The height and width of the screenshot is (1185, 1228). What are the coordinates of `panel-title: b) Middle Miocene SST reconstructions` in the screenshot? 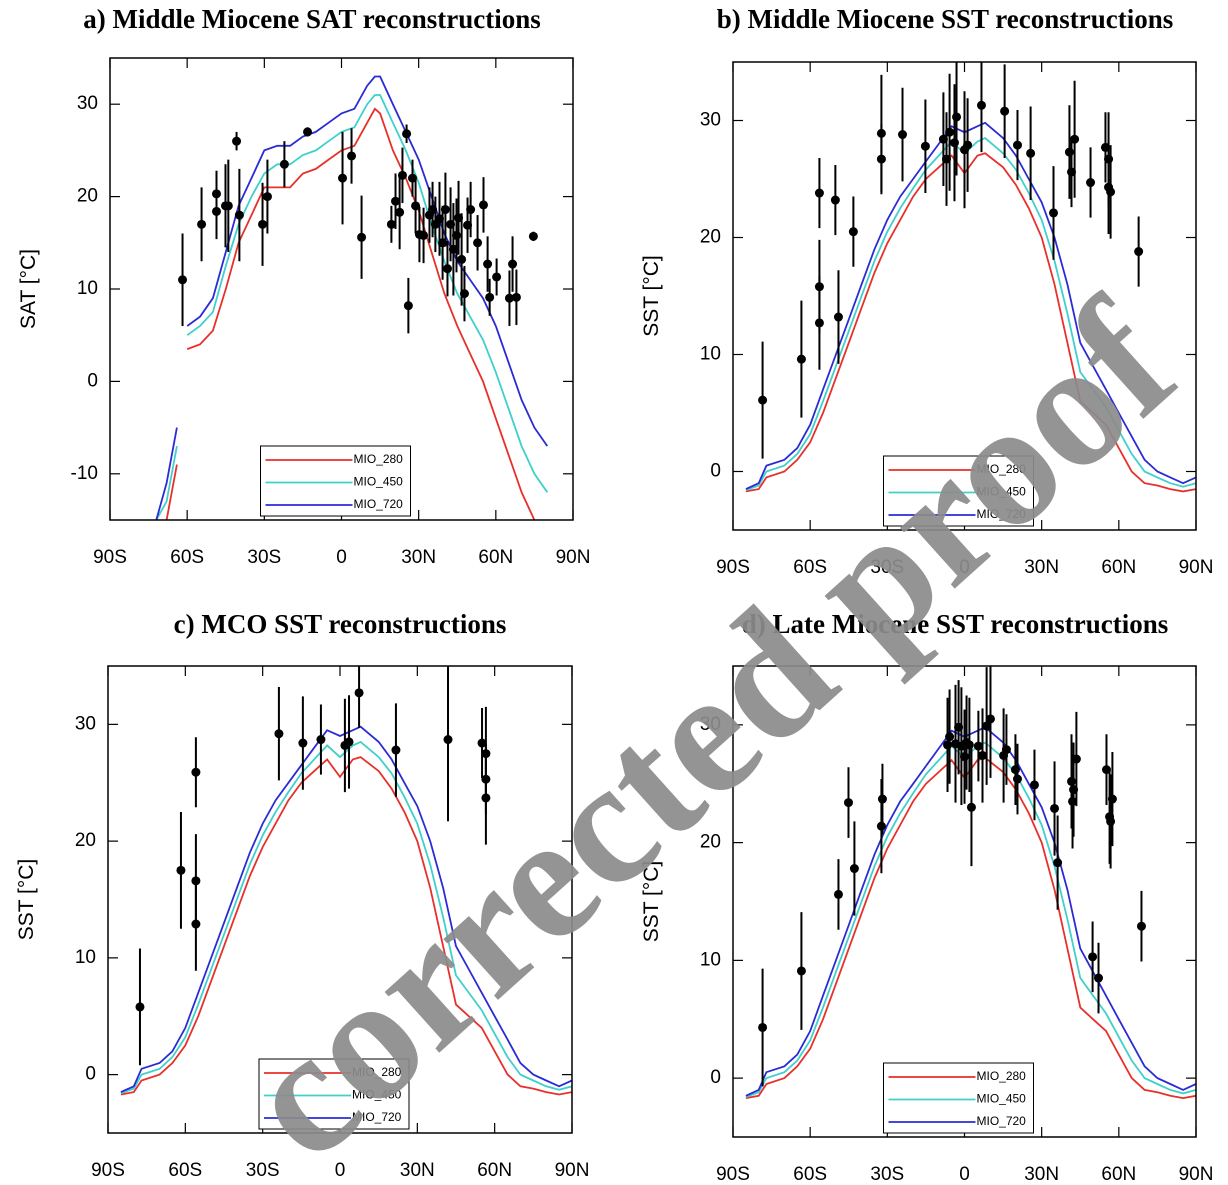 It's located at (945, 19).